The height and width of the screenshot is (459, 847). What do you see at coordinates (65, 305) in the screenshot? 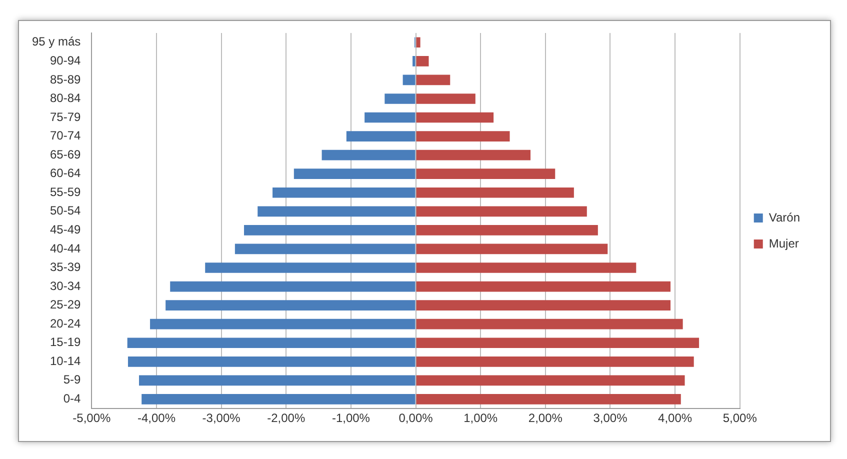
I see `y-tick-label: 25-29` at bounding box center [65, 305].